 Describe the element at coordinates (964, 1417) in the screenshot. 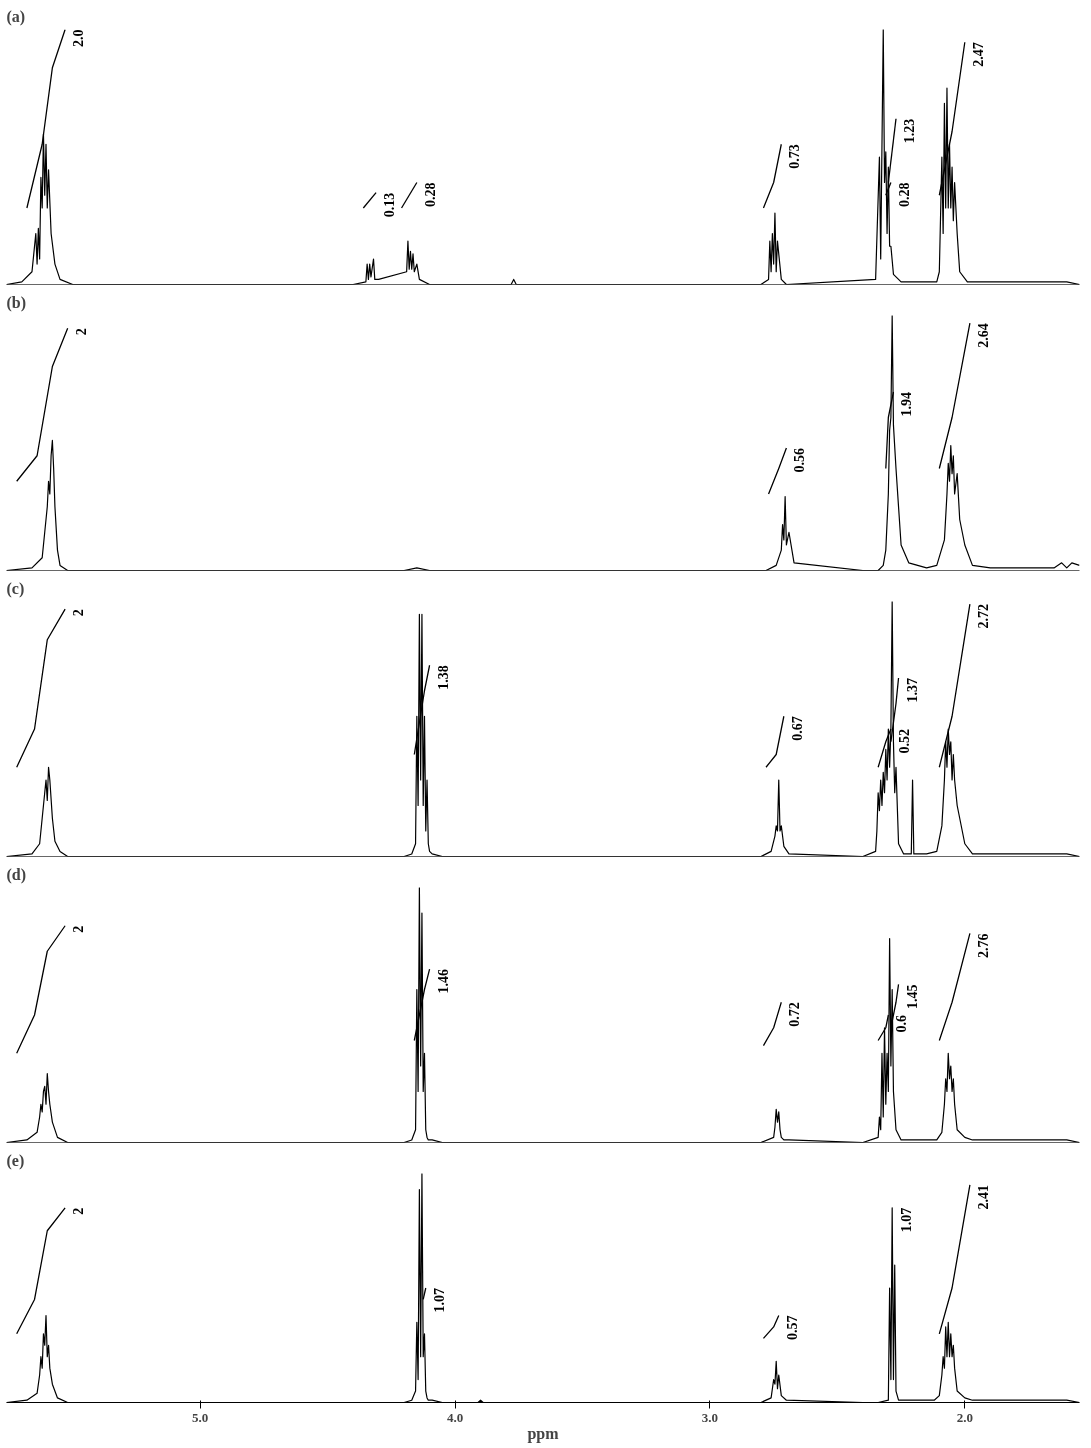

I see `x-tick-label: 2.0` at that location.